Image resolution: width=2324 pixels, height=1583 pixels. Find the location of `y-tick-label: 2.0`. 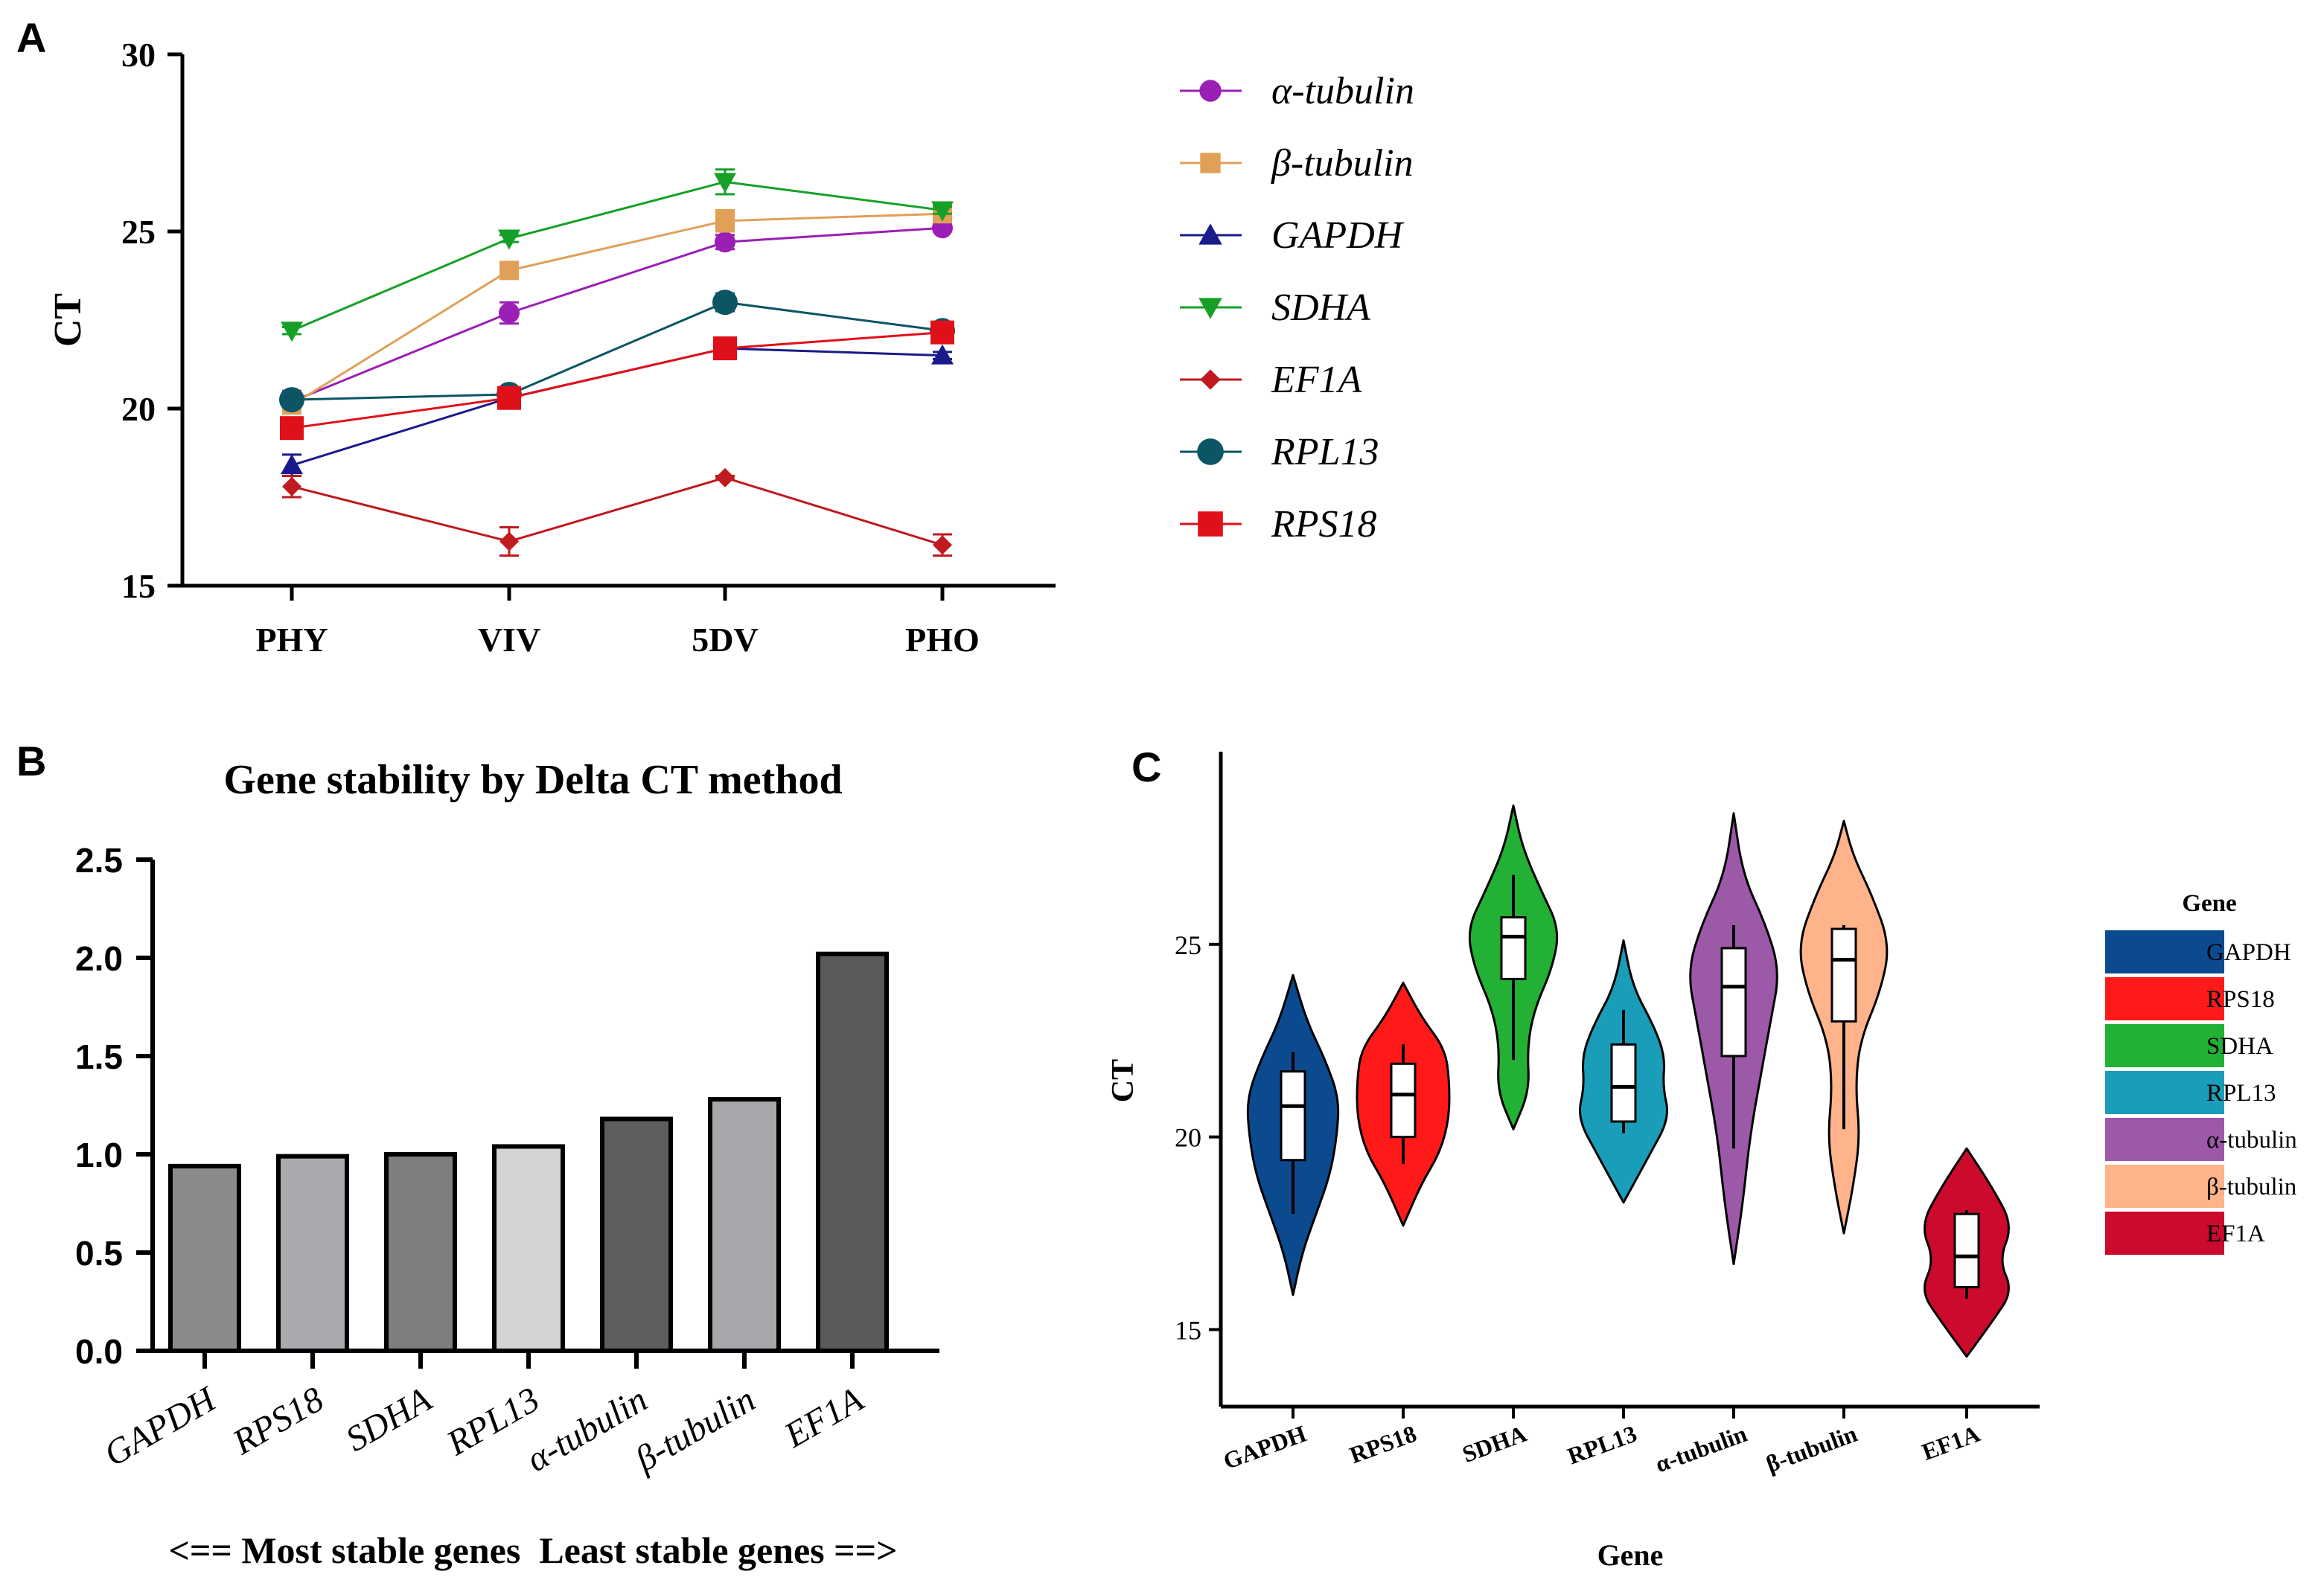

y-tick-label: 2.0 is located at coordinates (99, 958).